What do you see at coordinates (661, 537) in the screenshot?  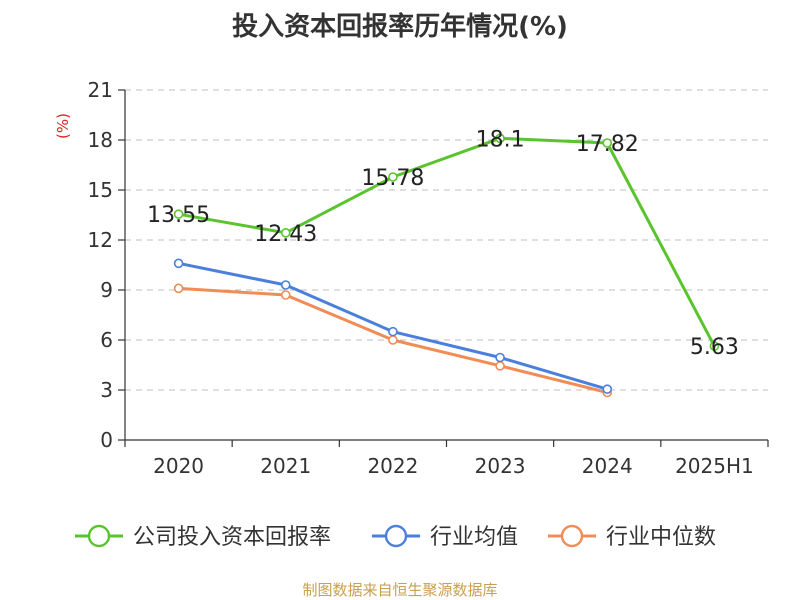 I see `legend-label: 行业中位数` at bounding box center [661, 537].